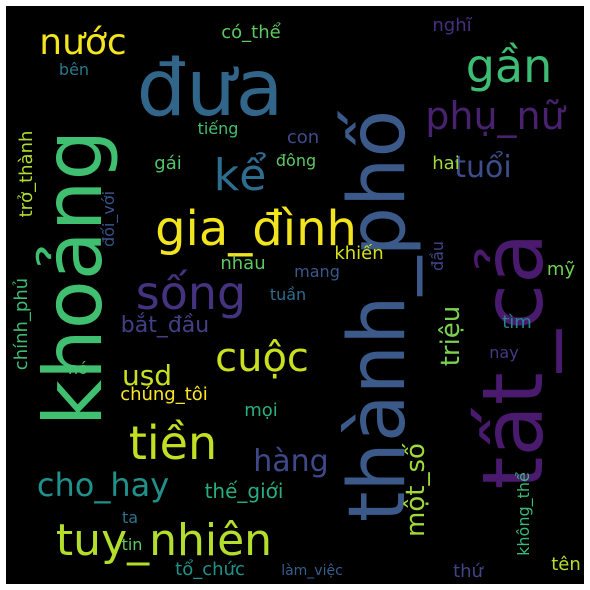  I want to click on word: sống, so click(191, 293).